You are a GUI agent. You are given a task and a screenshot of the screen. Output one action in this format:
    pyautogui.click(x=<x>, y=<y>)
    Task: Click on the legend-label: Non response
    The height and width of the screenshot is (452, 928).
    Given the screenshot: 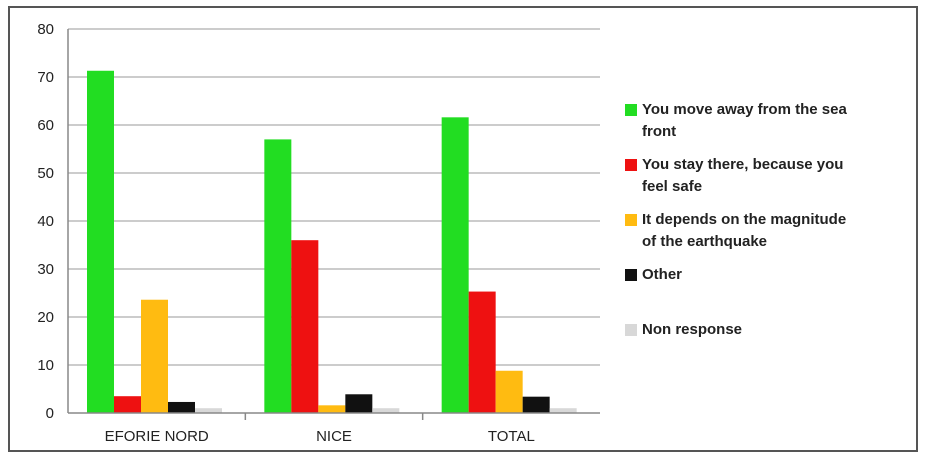 What is the action you would take?
    pyautogui.click(x=692, y=329)
    